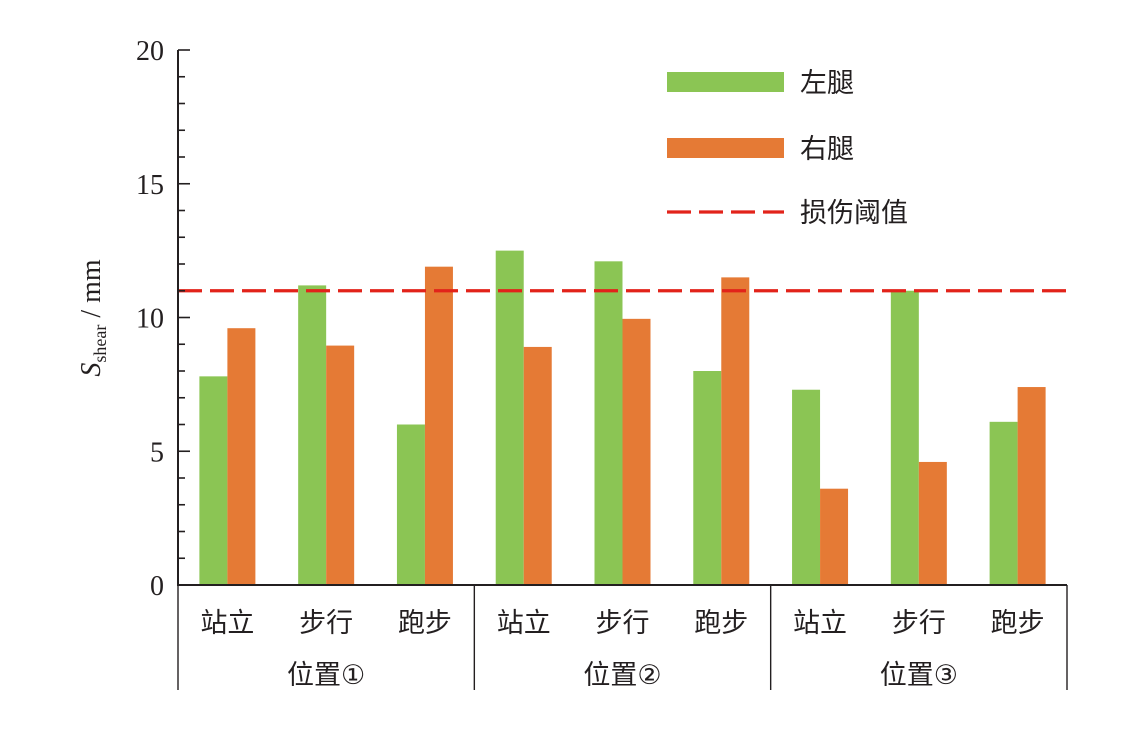 The height and width of the screenshot is (733, 1135). What do you see at coordinates (425, 623) in the screenshot?
I see `x-category-label-2: 跑步` at bounding box center [425, 623].